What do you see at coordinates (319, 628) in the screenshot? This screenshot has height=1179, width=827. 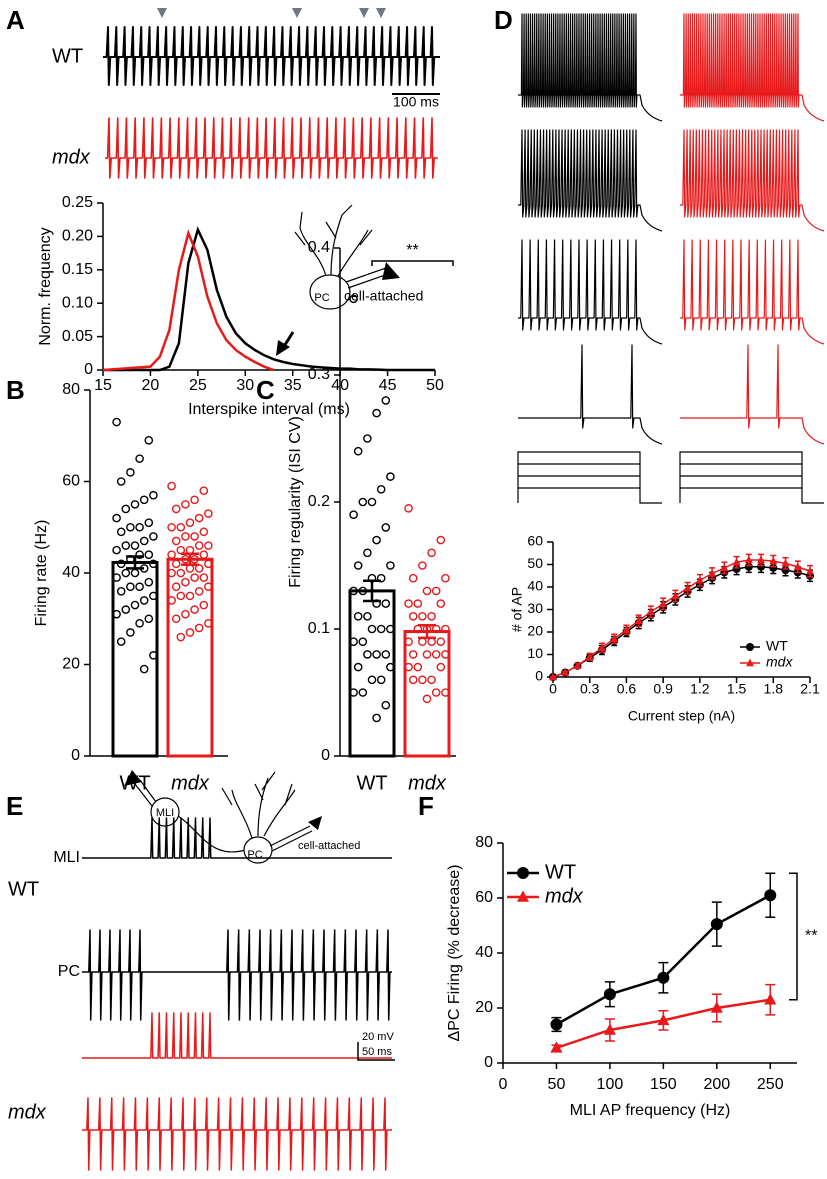 I see `y-tick-label: 0.1` at bounding box center [319, 628].